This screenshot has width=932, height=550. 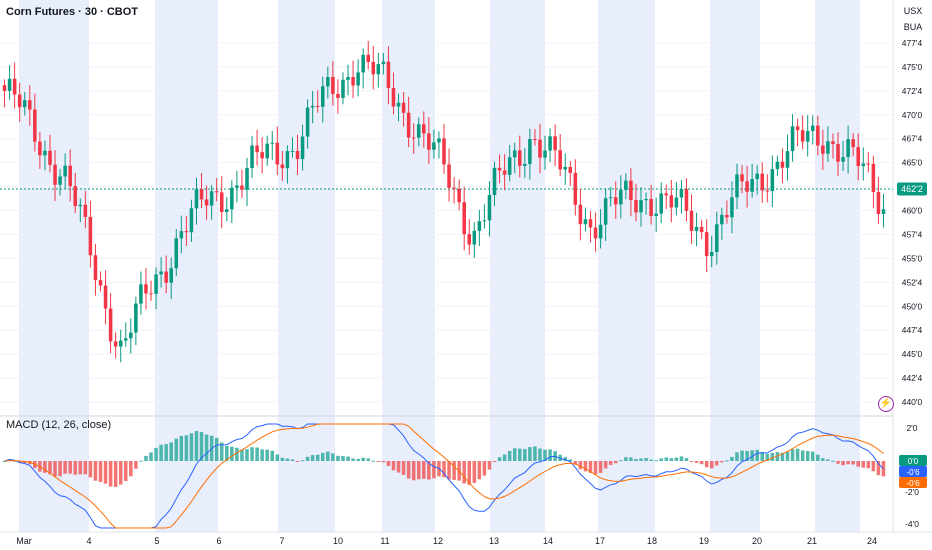 What do you see at coordinates (812, 541) in the screenshot?
I see `time-tick-label: 21` at bounding box center [812, 541].